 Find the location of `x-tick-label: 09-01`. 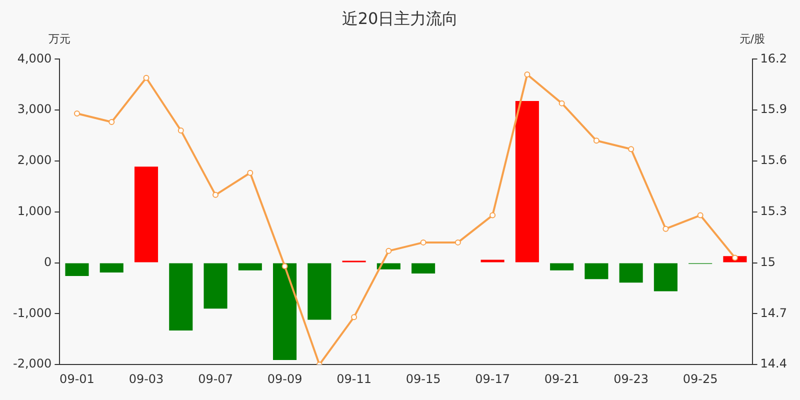

x-tick-label: 09-01 is located at coordinates (77, 379).